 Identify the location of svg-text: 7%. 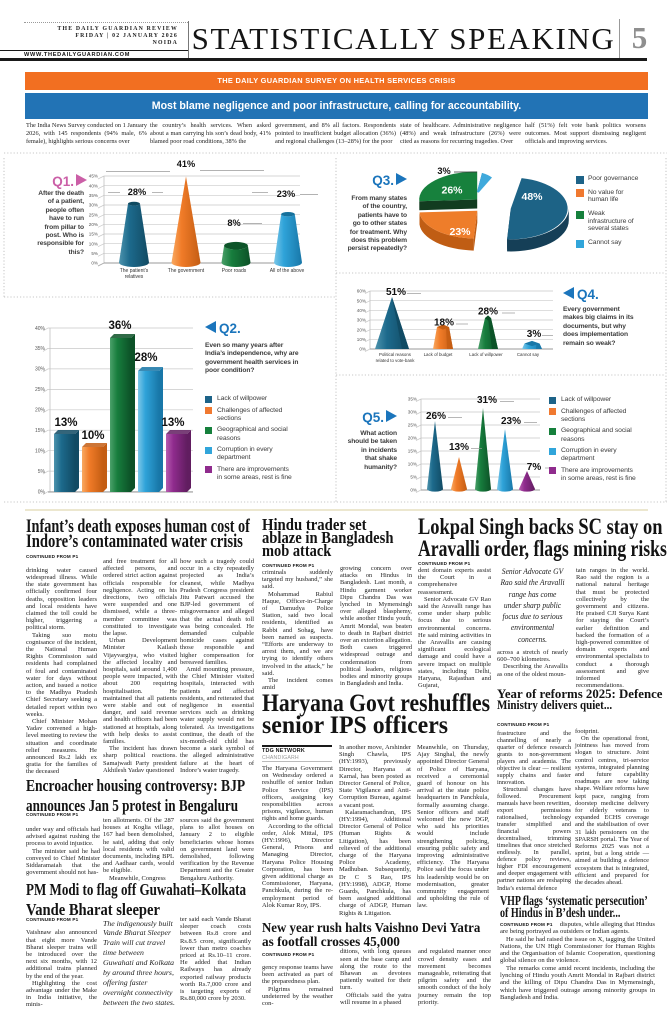
(534, 467).